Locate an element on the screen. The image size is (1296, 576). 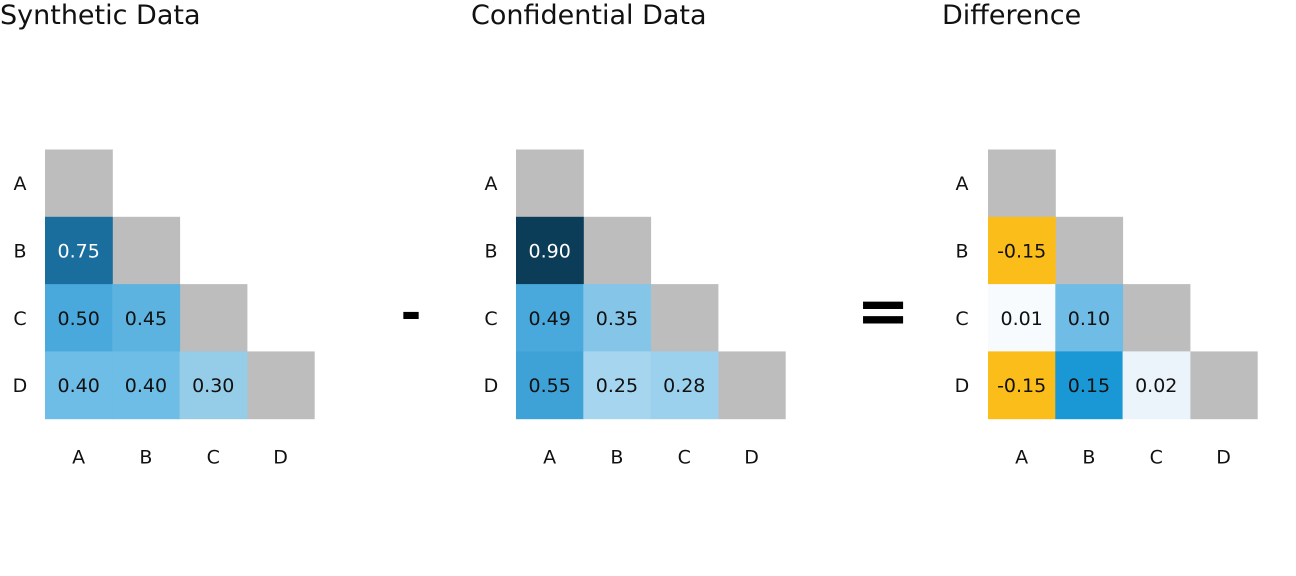
cell-value-label: 0.75 is located at coordinates (78, 251).